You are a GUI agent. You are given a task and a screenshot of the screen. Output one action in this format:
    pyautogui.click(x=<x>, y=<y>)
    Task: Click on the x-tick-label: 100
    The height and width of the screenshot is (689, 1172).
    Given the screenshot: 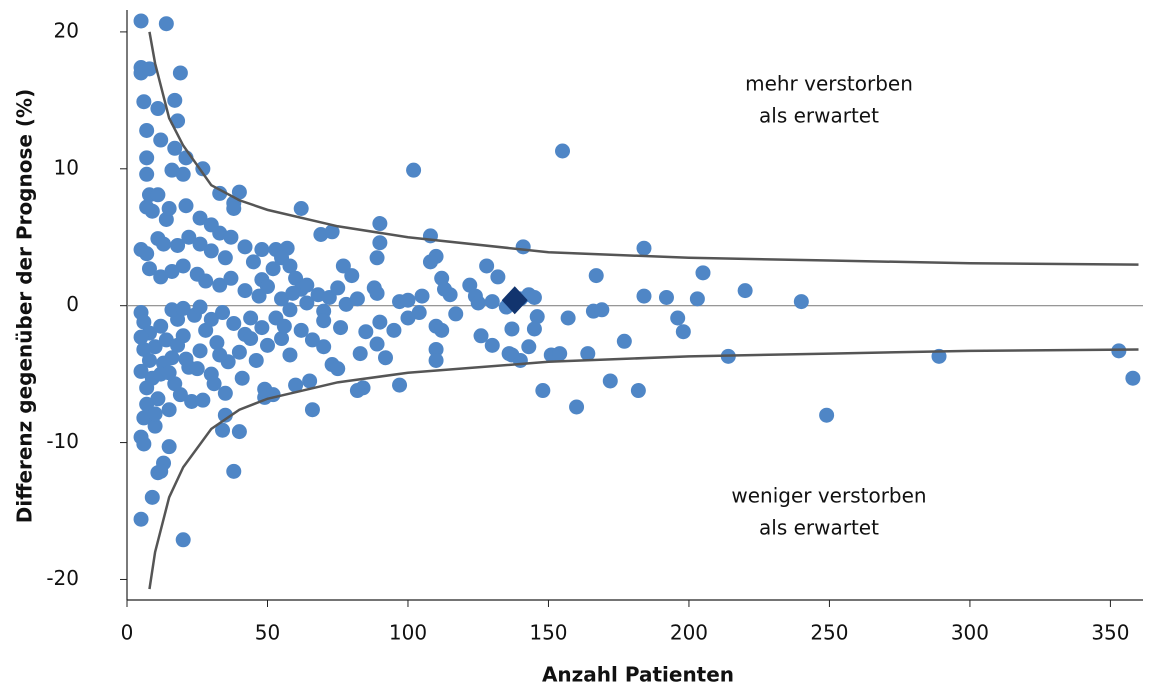 What is the action you would take?
    pyautogui.click(x=408, y=633)
    